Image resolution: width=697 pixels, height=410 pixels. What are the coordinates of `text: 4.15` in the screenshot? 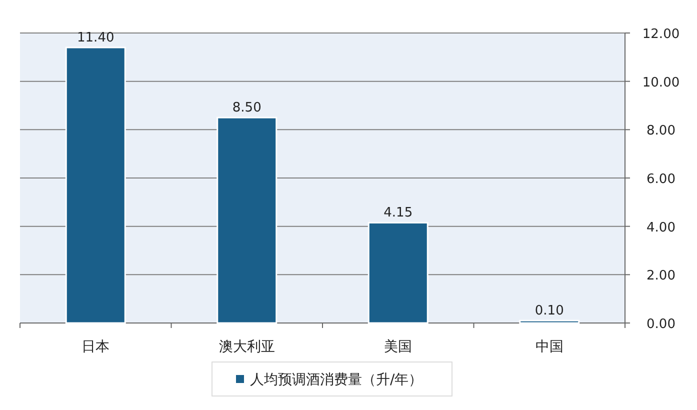 It's located at (398, 213).